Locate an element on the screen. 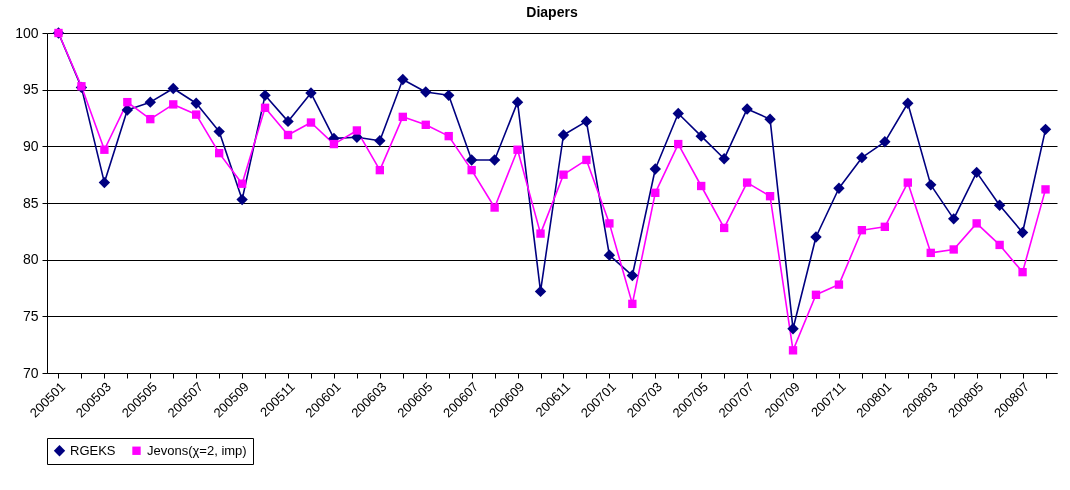  y-tick-label: 80 is located at coordinates (30, 259).